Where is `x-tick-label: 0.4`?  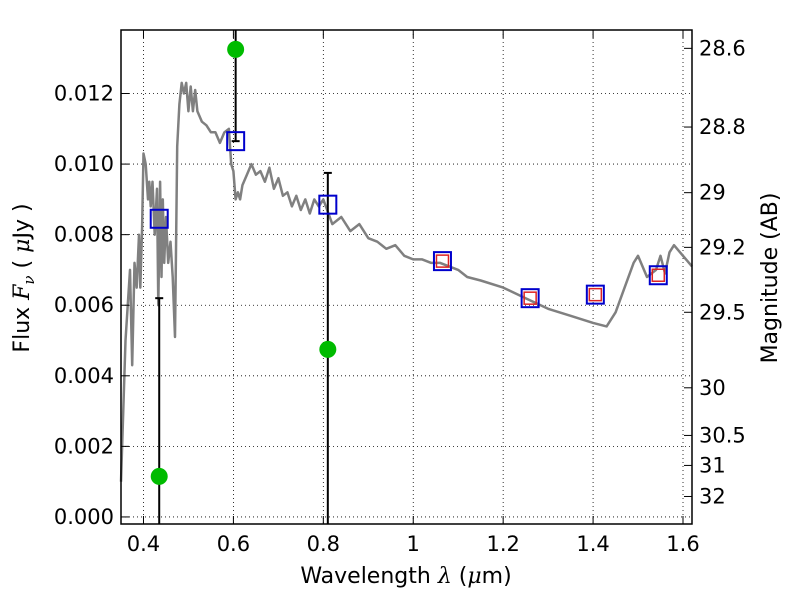 x-tick-label: 0.4 is located at coordinates (143, 544).